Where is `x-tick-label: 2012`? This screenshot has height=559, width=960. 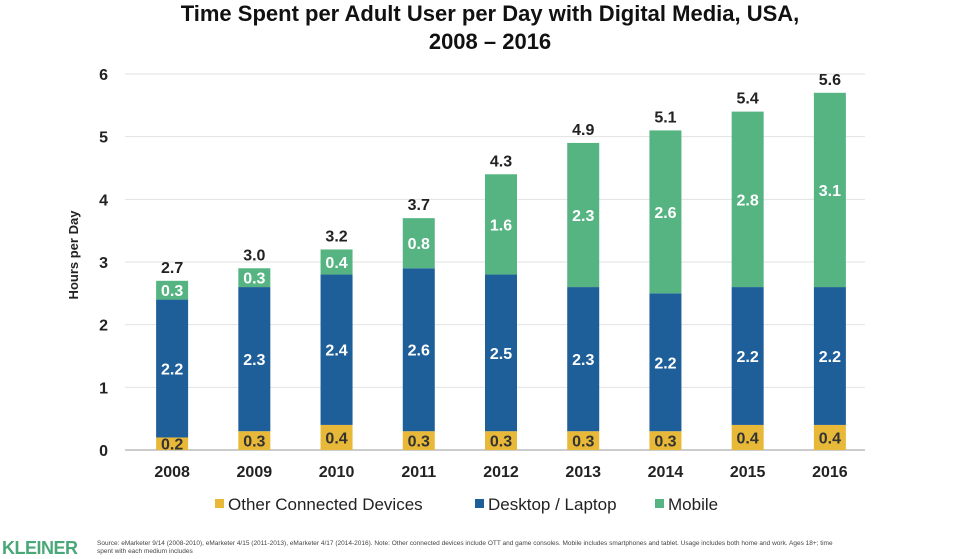
x-tick-label: 2012 is located at coordinates (501, 472).